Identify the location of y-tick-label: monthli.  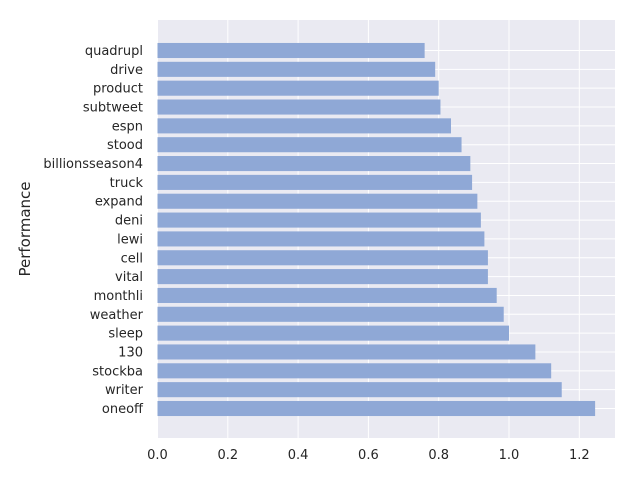
(118, 296).